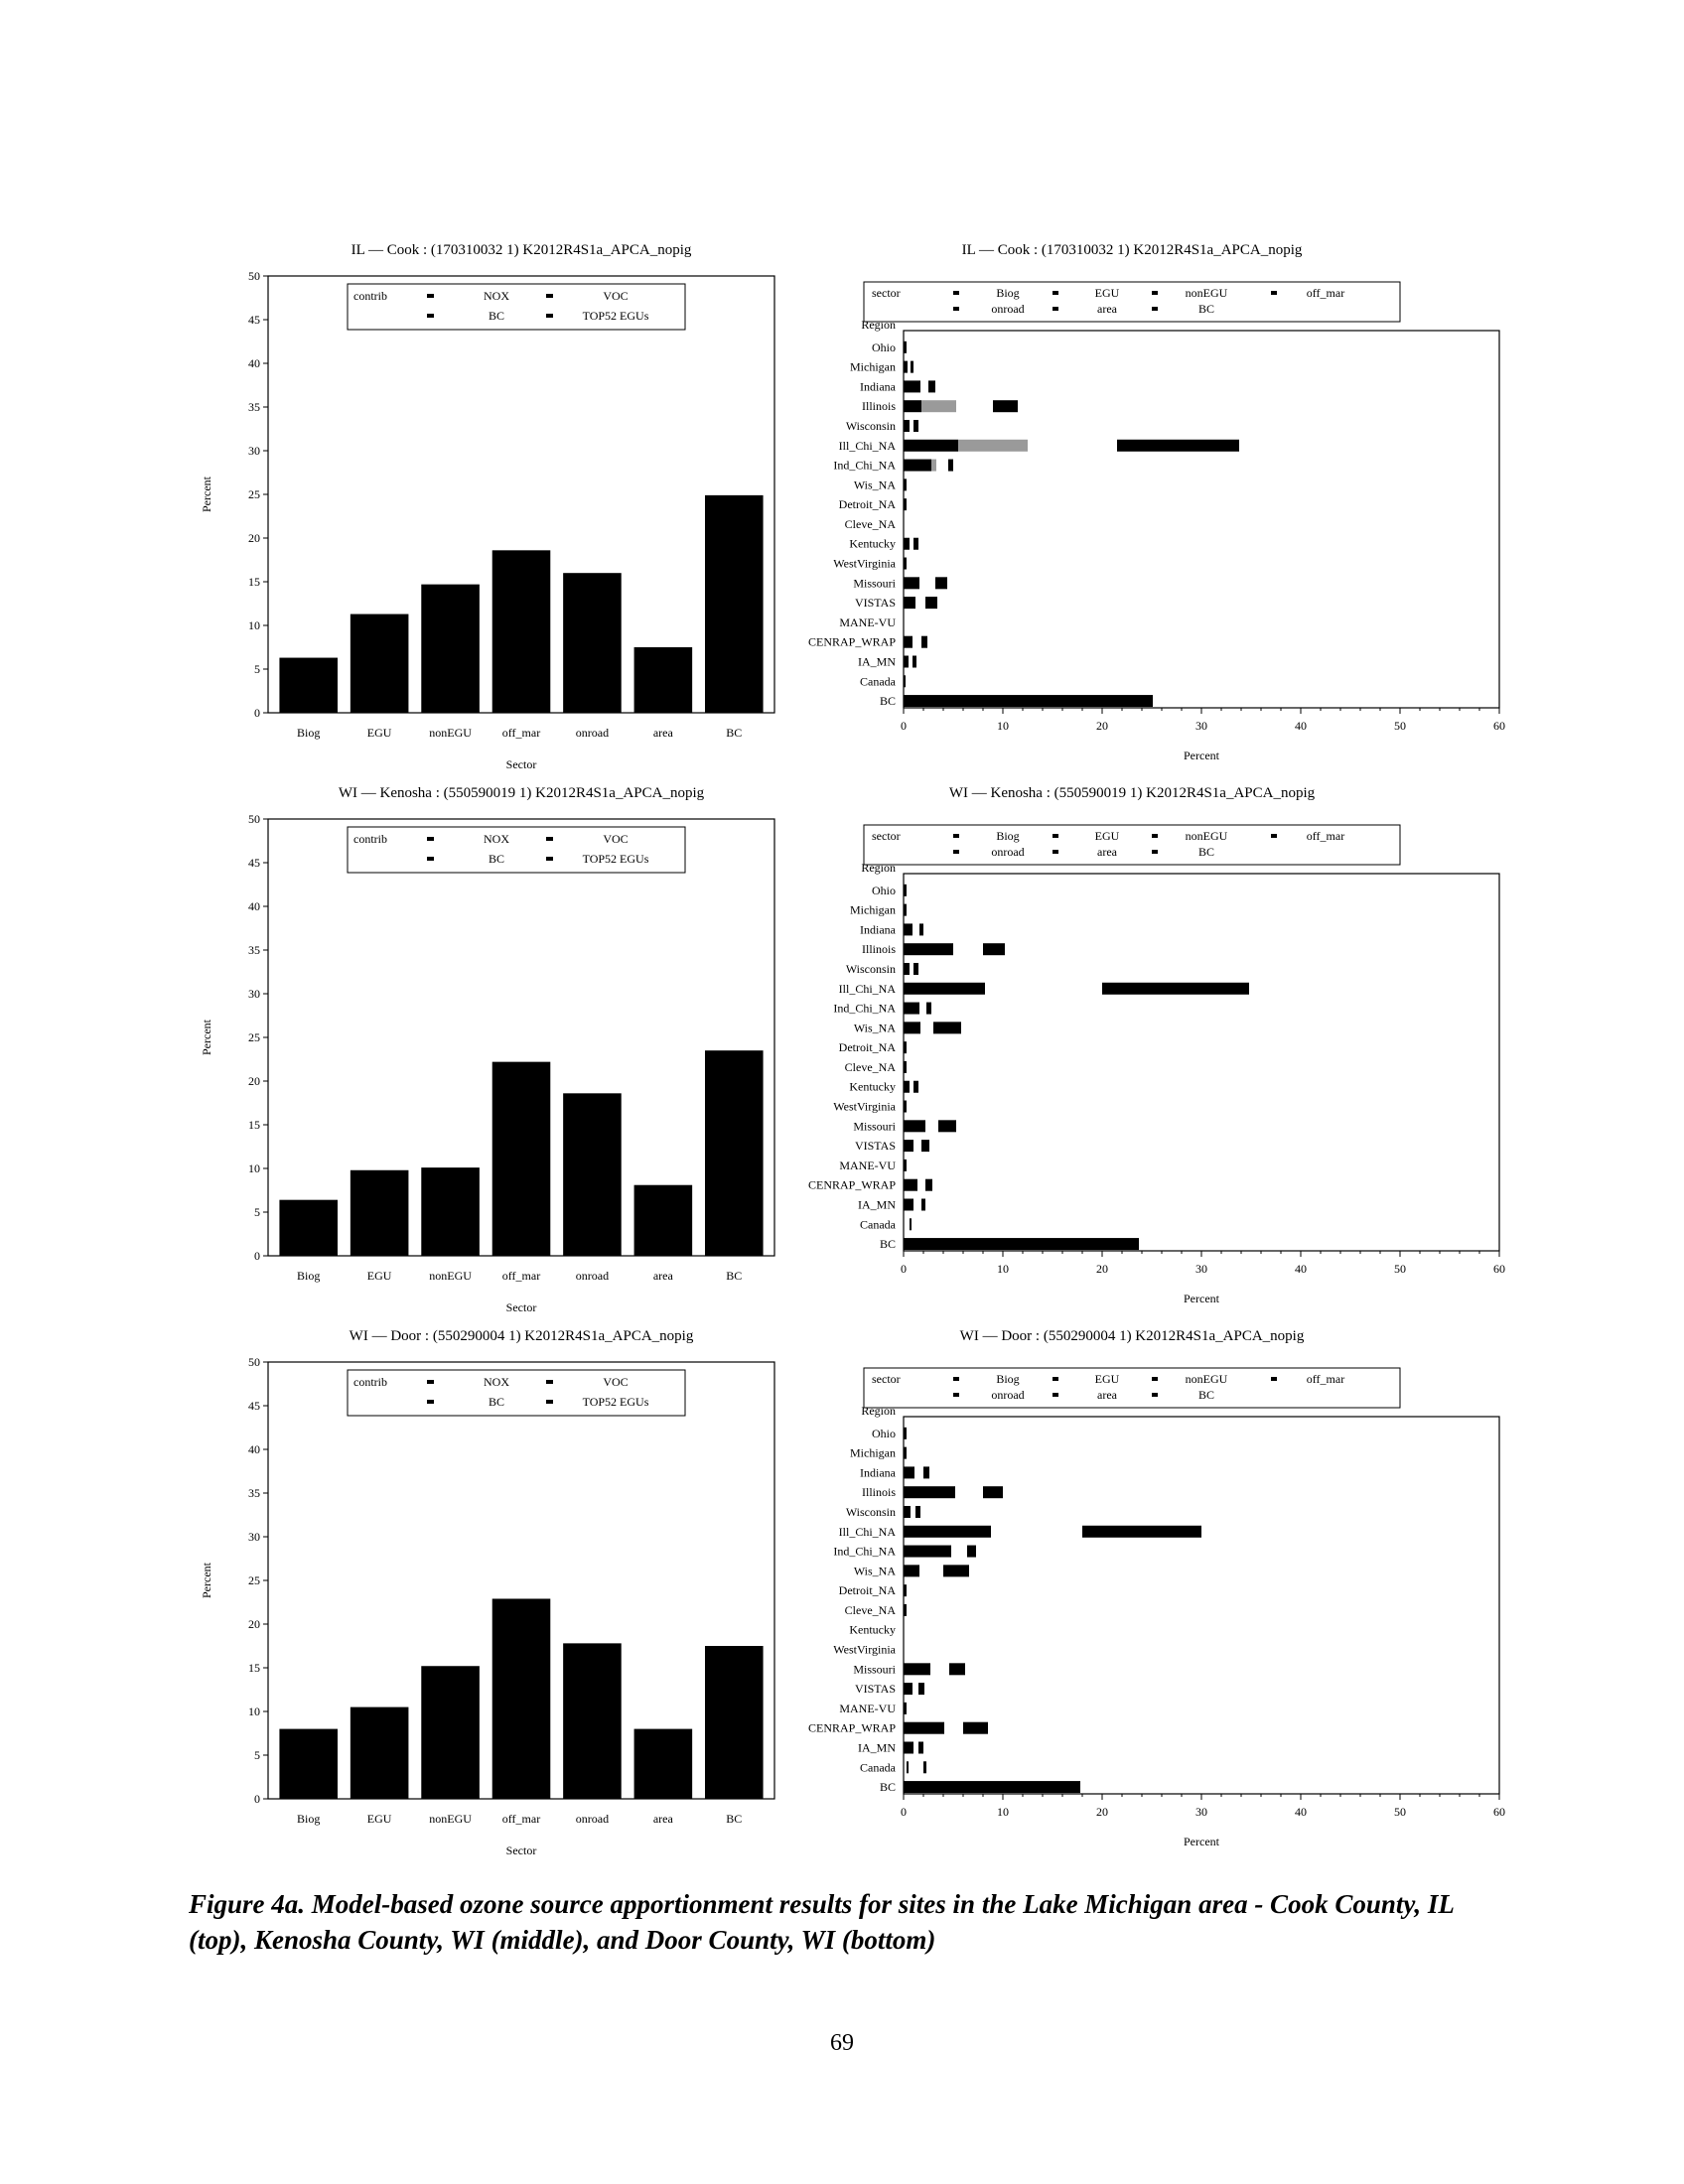  What do you see at coordinates (1400, 1812) in the screenshot?
I see `x-tick-label: 50` at bounding box center [1400, 1812].